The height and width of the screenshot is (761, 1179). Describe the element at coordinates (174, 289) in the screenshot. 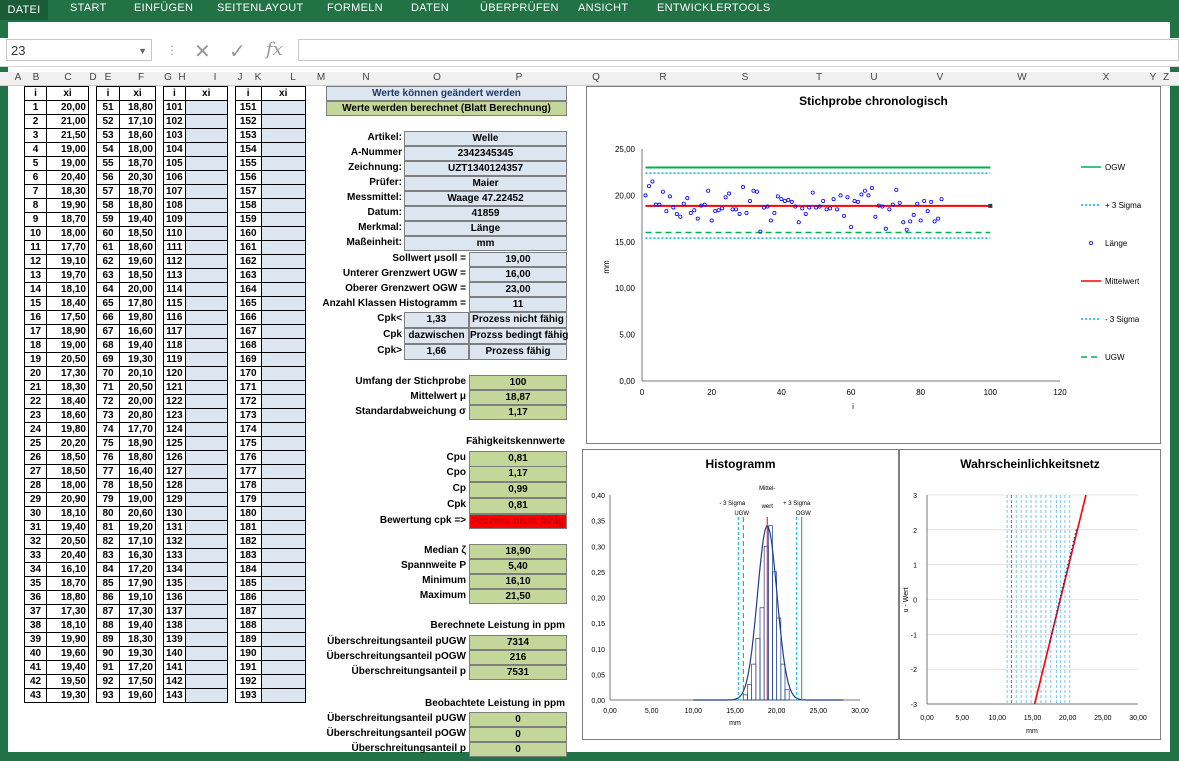

I see `index-cell: 114` at that location.